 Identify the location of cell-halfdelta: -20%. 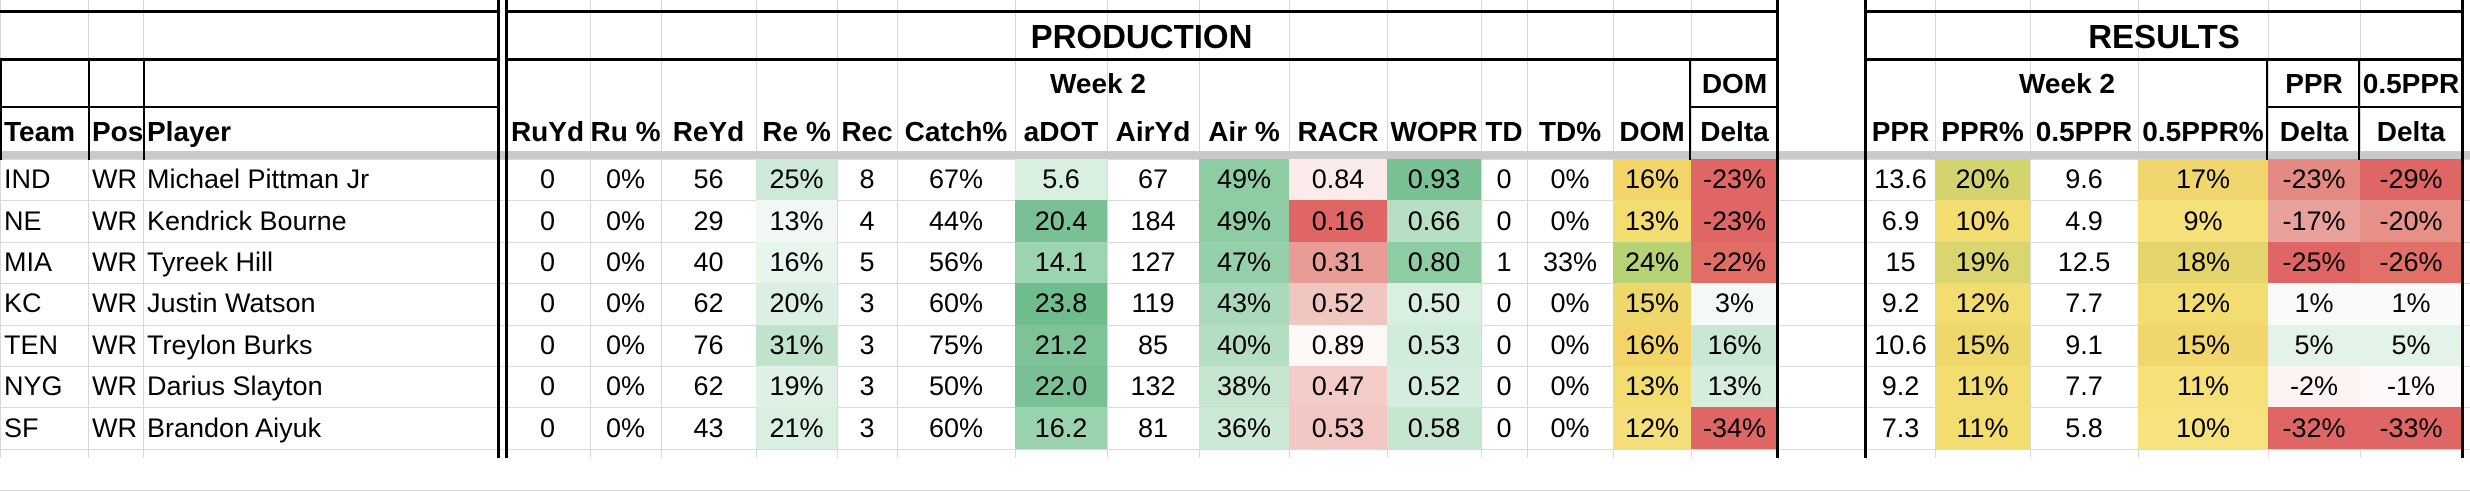
(2411, 221).